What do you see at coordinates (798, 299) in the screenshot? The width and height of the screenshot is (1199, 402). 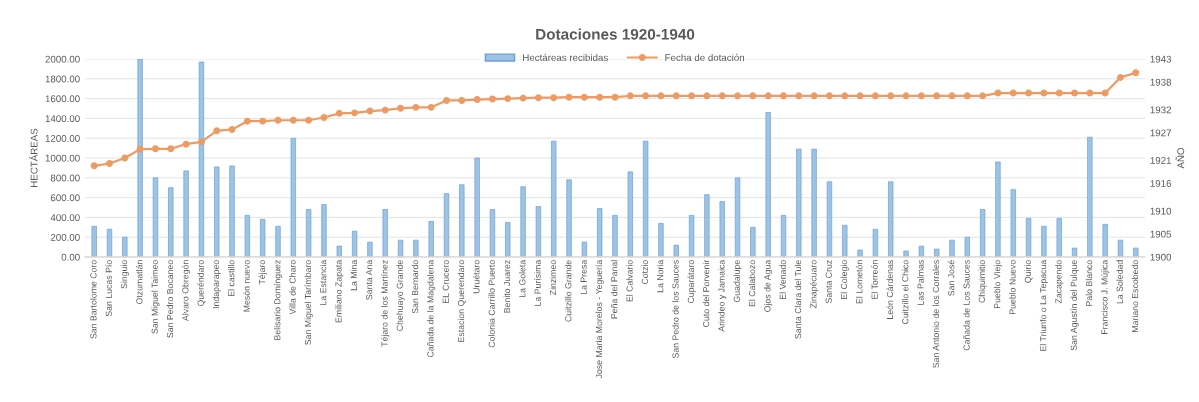 I see `x-tick-label: Santa Clara del Tule` at bounding box center [798, 299].